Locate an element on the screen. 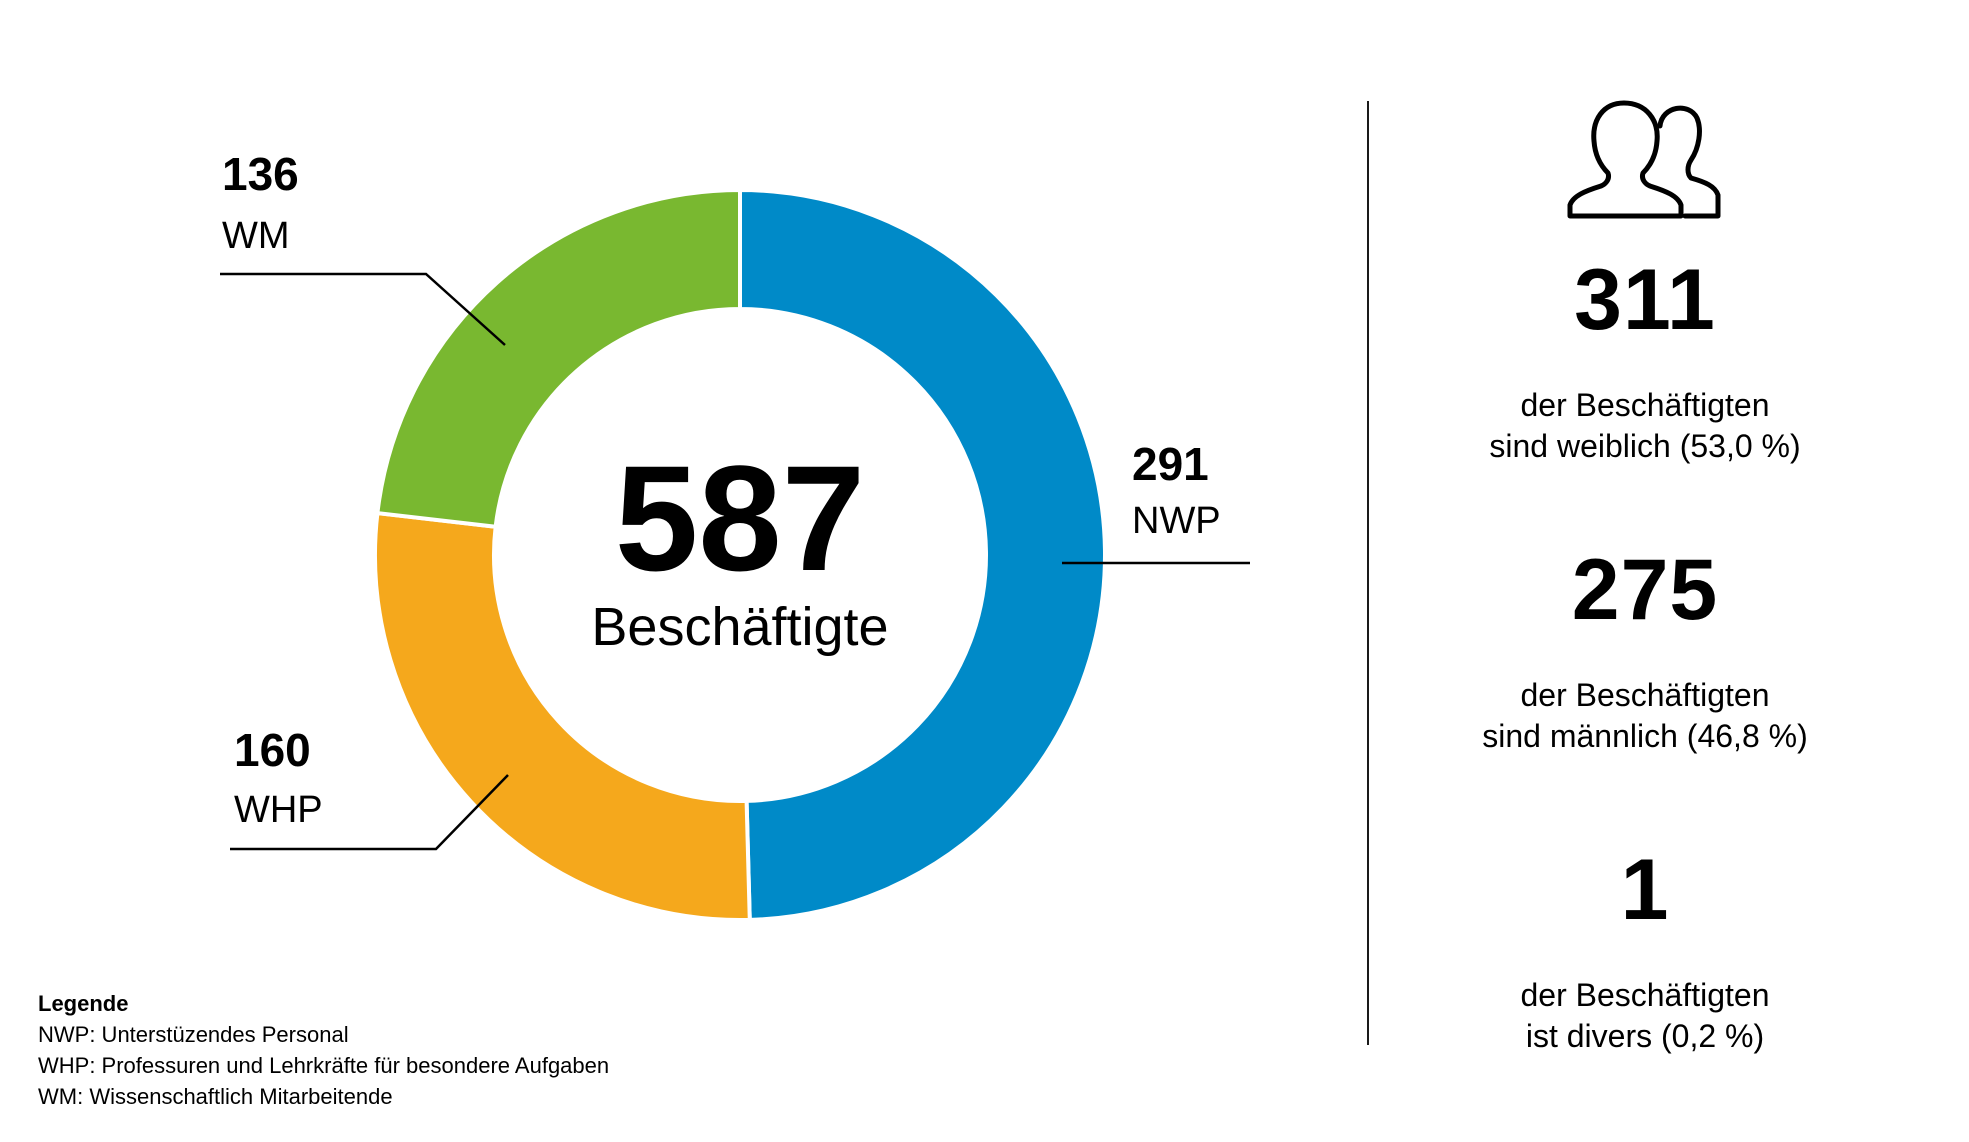  legend-title: Legende is located at coordinates (83, 1003).